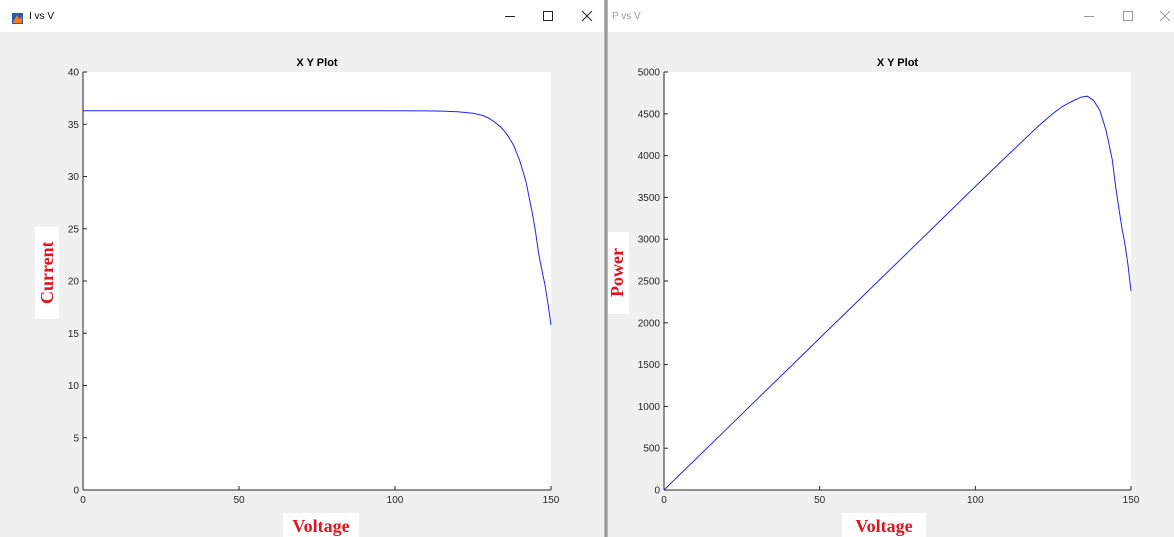 This screenshot has width=1174, height=537. I want to click on window-title: I vs V, so click(42, 16).